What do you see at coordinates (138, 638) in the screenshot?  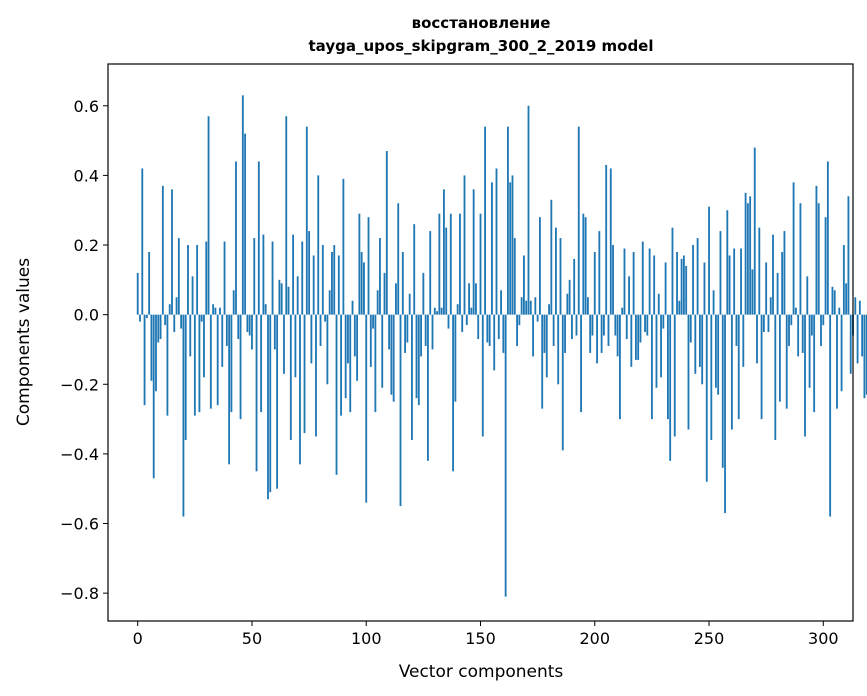 I see `x-tick-label-0: 0` at bounding box center [138, 638].